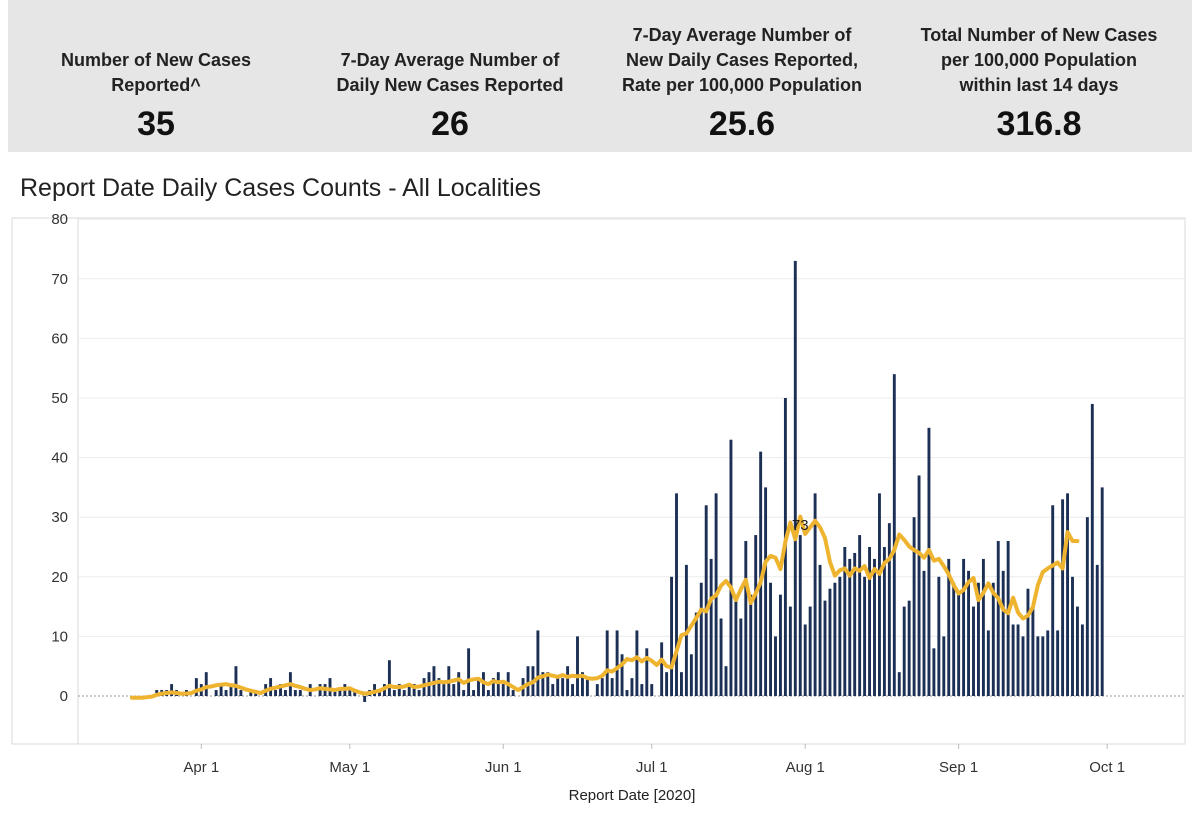 The height and width of the screenshot is (815, 1200). I want to click on kpi-label-line: Daily New Cases Reported, so click(450, 85).